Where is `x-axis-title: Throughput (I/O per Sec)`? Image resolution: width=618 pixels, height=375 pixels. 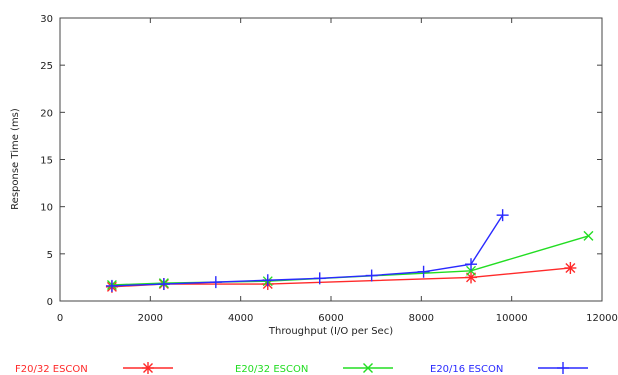
x-axis-title: Throughput (I/O per Sec) is located at coordinates (330, 331).